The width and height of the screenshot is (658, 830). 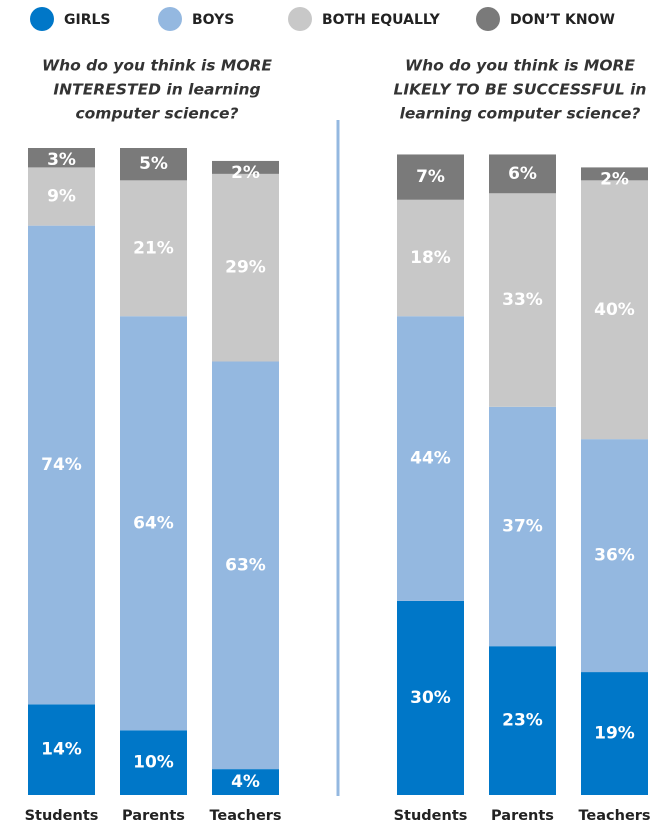 I want to click on value-label: 4%, so click(x=245, y=782).